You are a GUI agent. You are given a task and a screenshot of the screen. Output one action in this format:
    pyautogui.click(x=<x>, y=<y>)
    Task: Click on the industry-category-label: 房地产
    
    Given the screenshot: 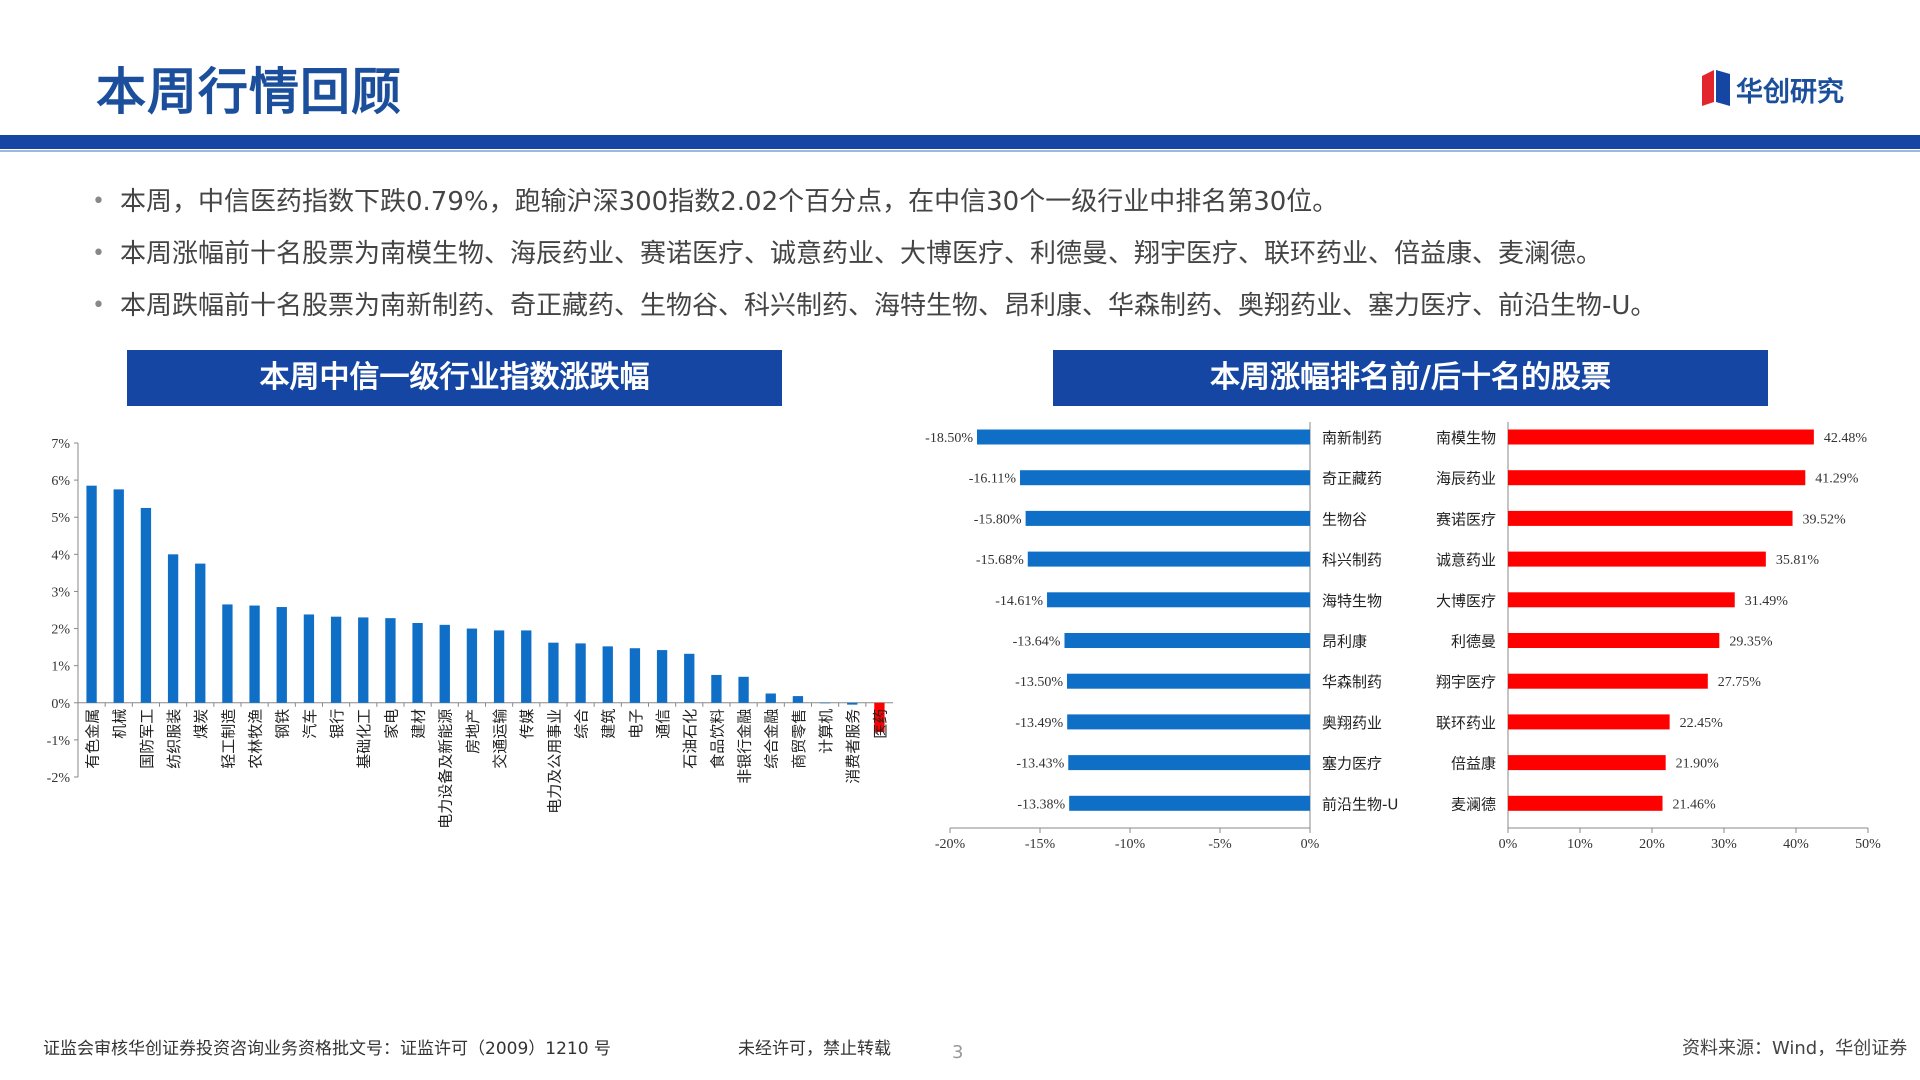 What is the action you would take?
    pyautogui.click(x=473, y=731)
    